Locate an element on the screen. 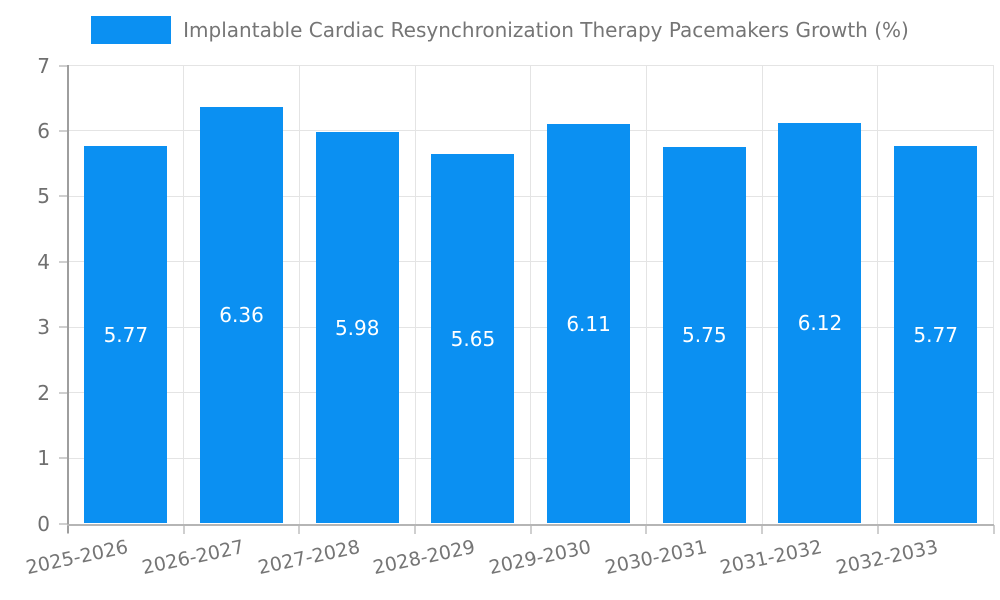 The width and height of the screenshot is (1000, 600). y-axis-label: 7 is located at coordinates (43, 65).